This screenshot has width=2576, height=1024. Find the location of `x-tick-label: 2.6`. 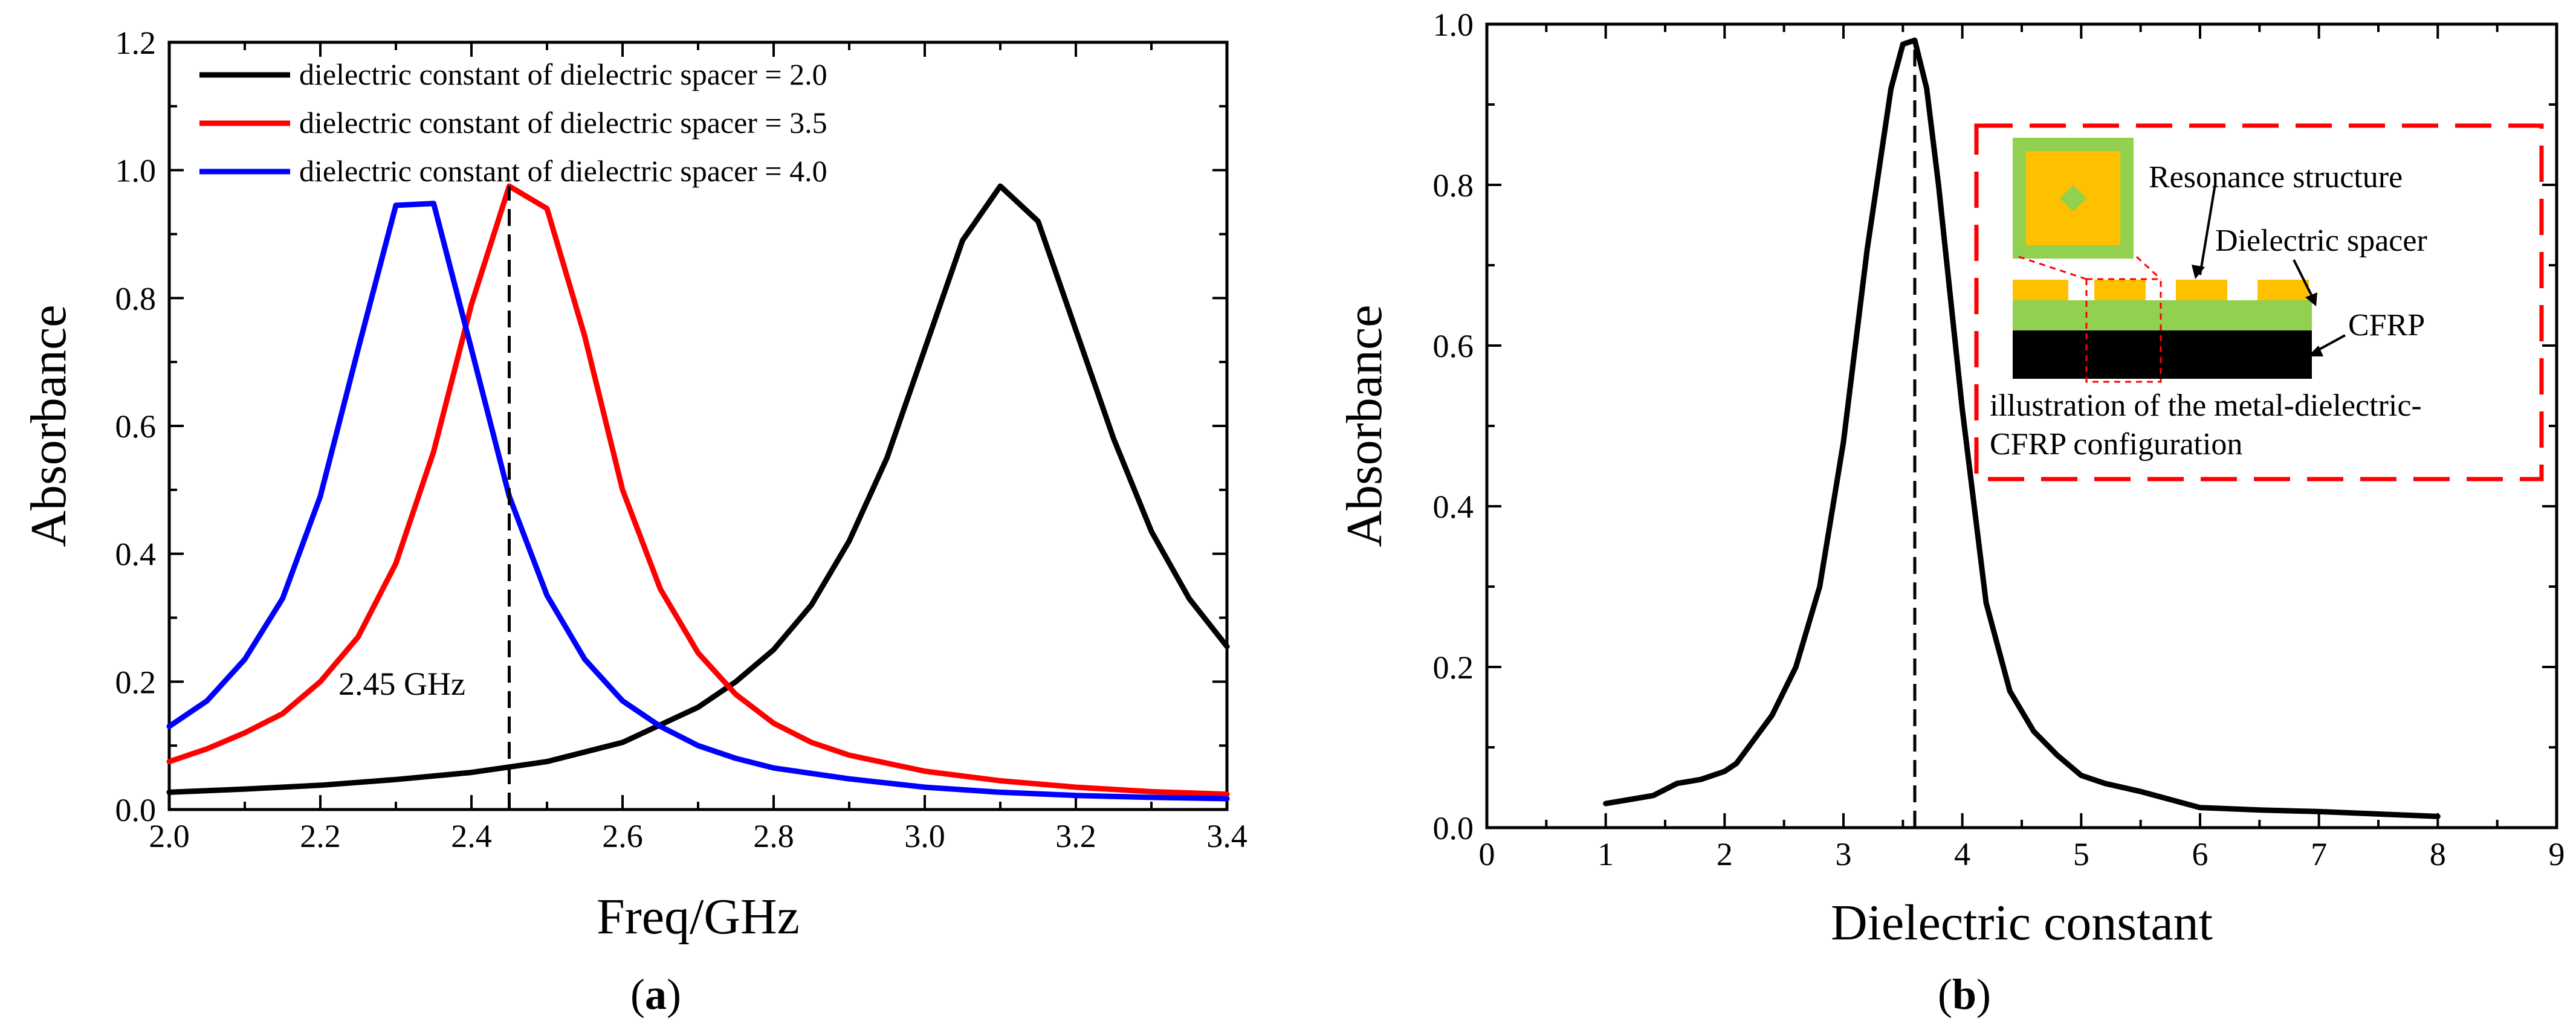

x-tick-label: 2.6 is located at coordinates (622, 836).